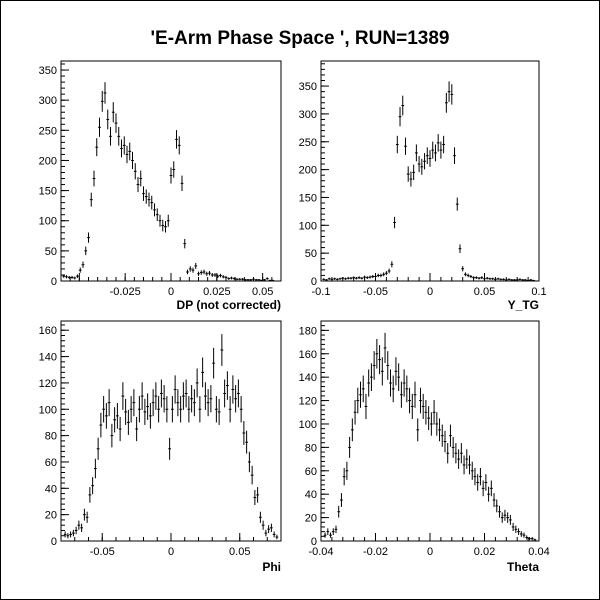 This screenshot has height=600, width=600. I want to click on y-tick-label: 140, so click(308, 378).